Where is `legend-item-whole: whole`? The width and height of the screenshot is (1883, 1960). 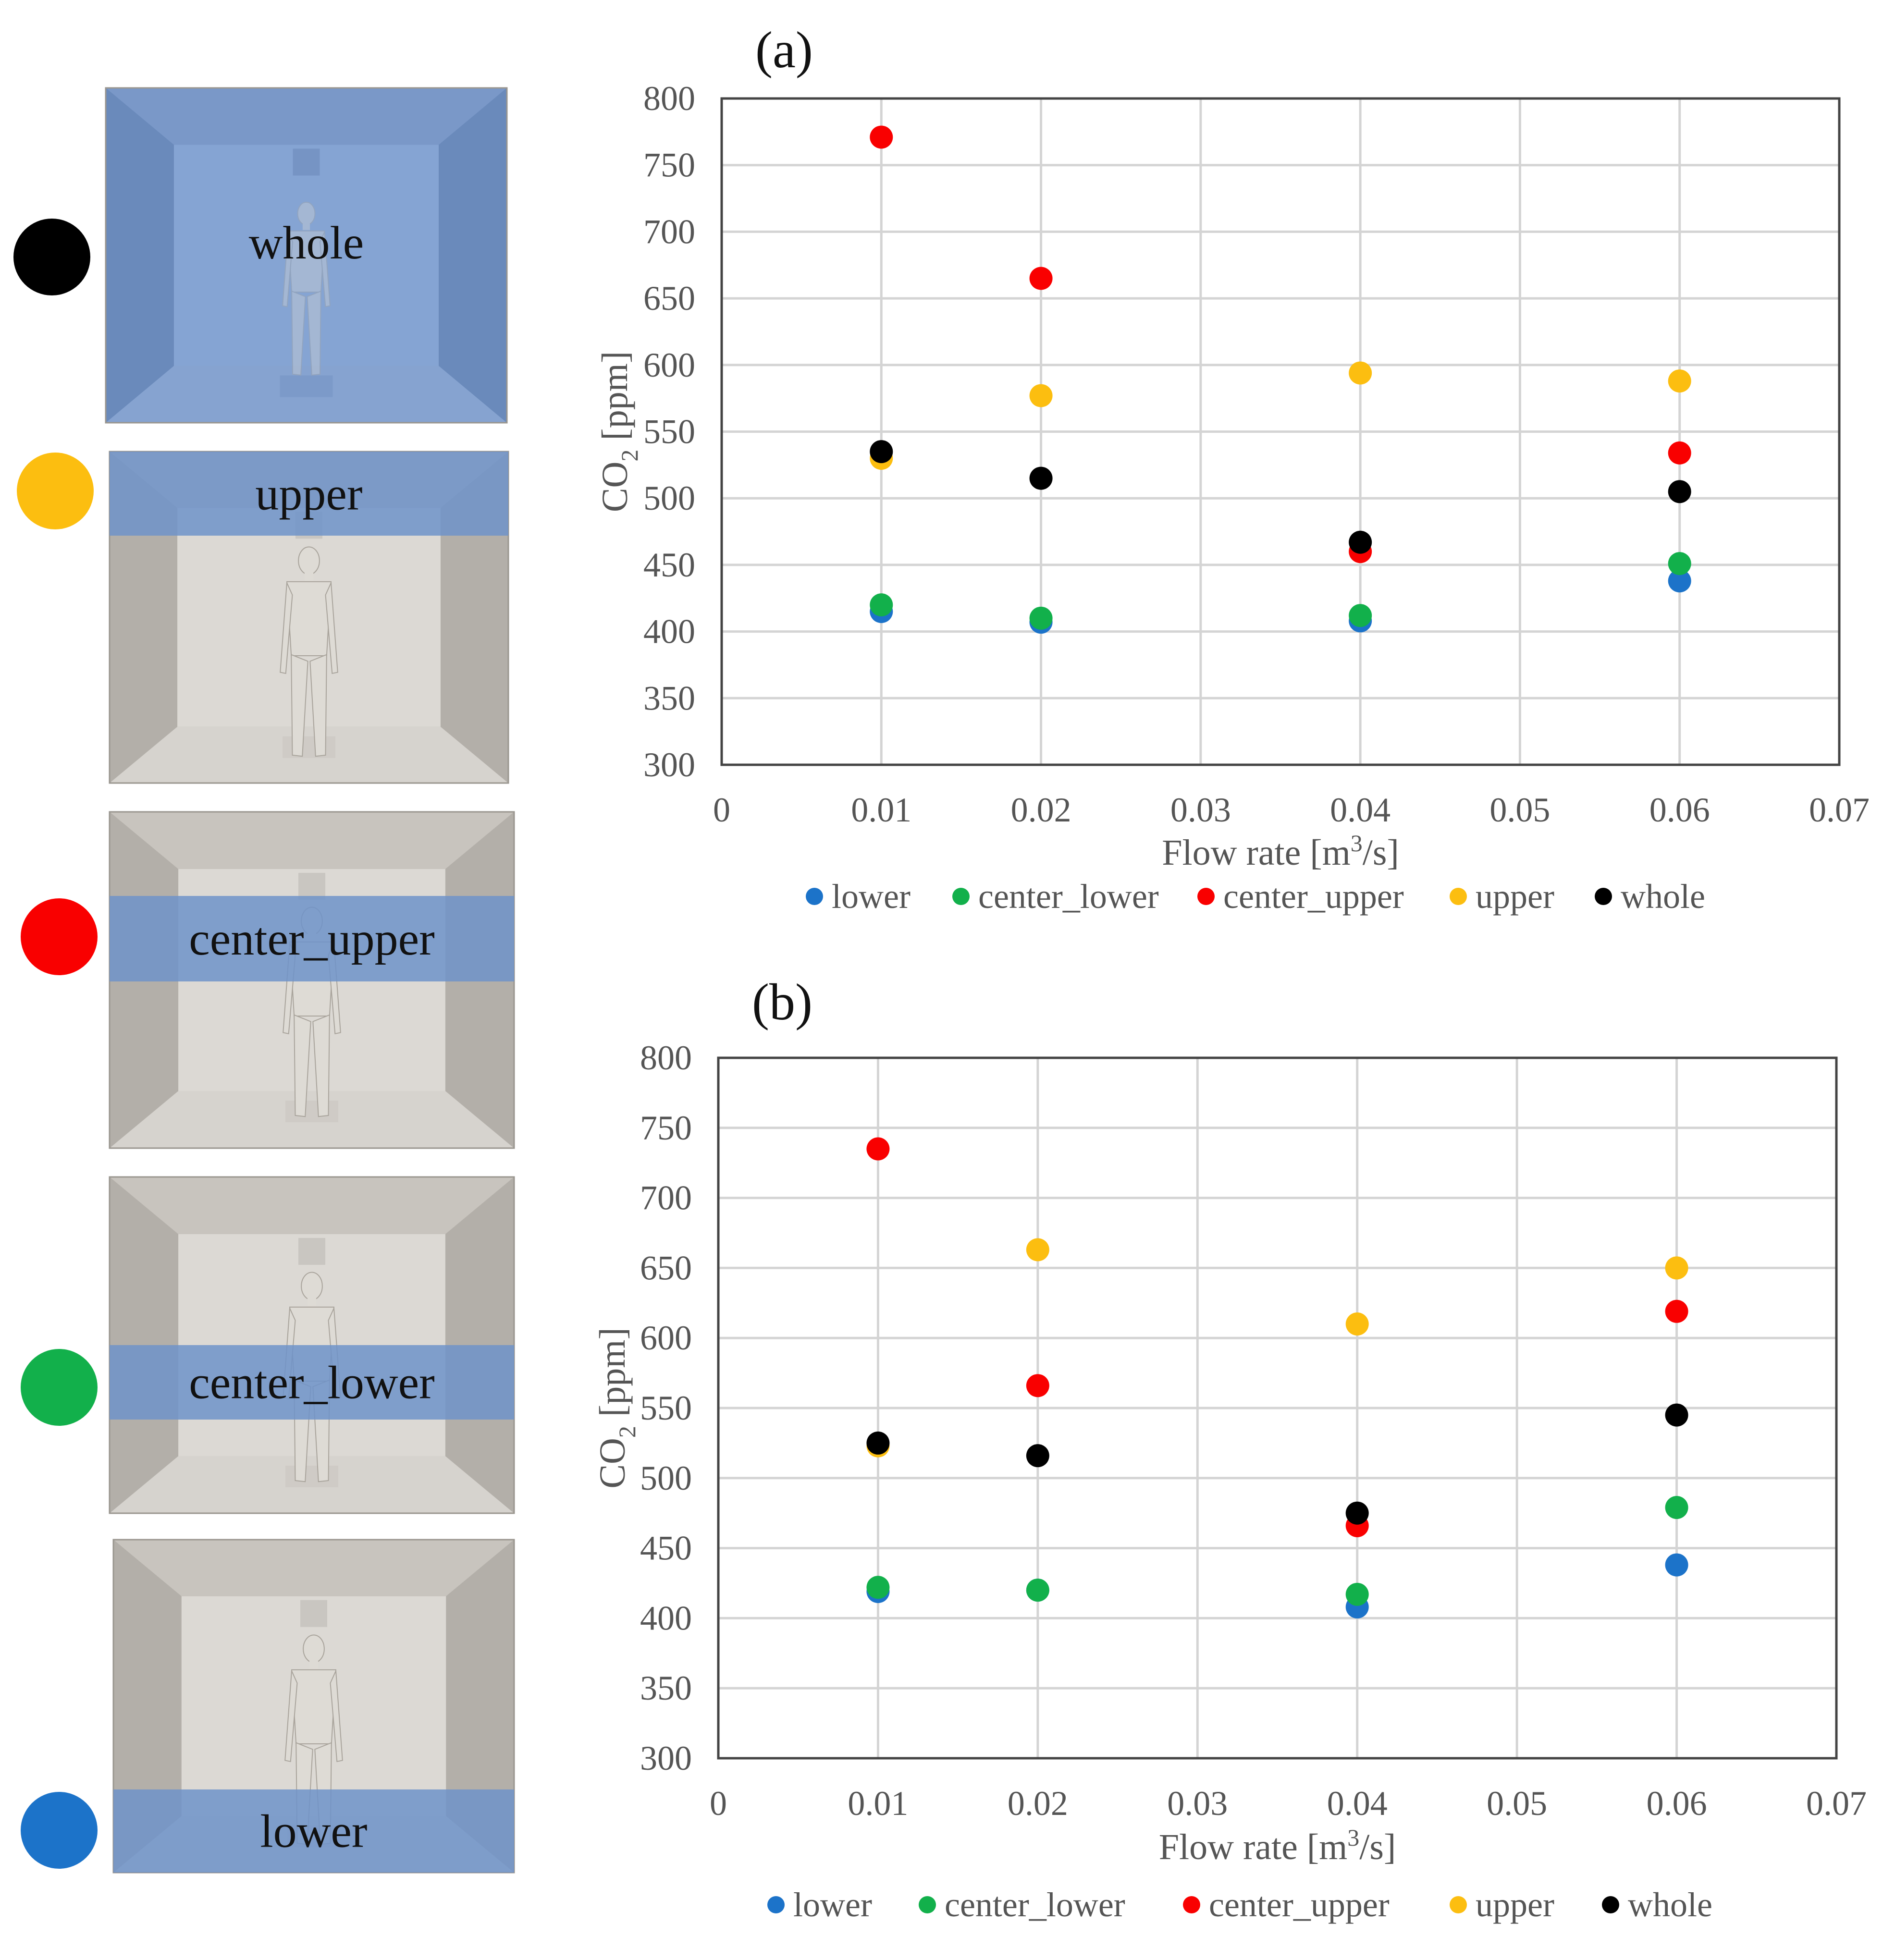 legend-item-whole: whole is located at coordinates (1650, 897).